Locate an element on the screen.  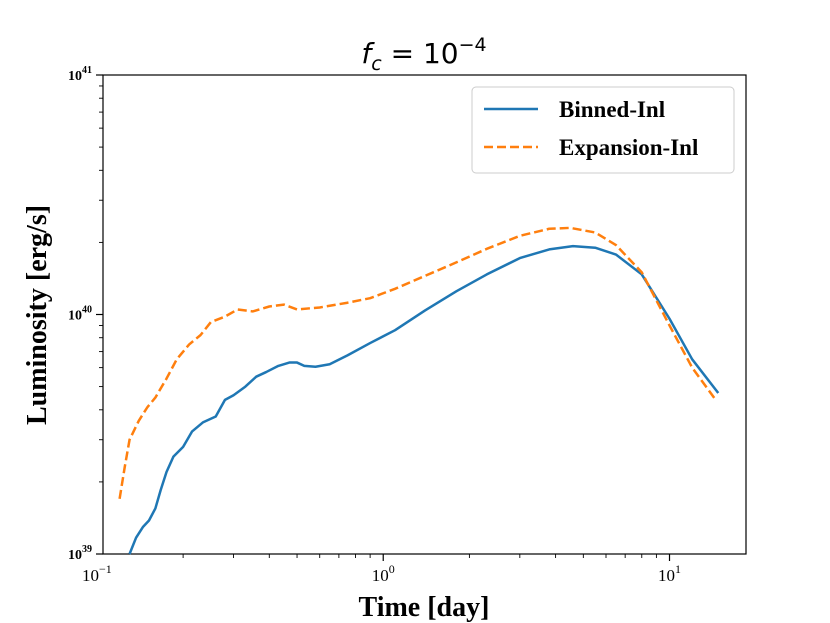
x-tick-label: 10⁰ is located at coordinates (383, 573).